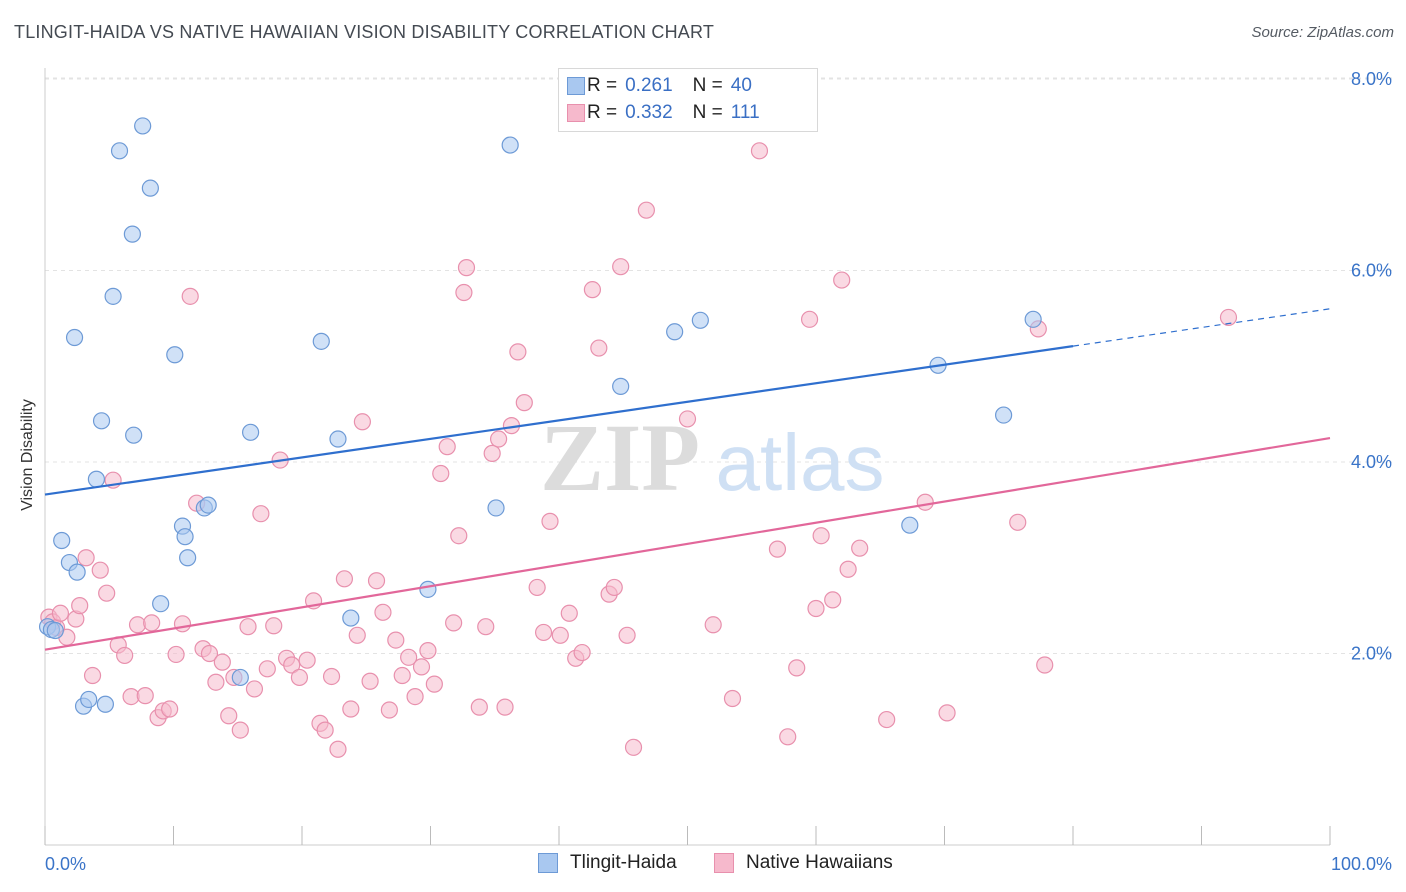  I want to click on legend-label: Tlingit-Haida, so click(623, 862).